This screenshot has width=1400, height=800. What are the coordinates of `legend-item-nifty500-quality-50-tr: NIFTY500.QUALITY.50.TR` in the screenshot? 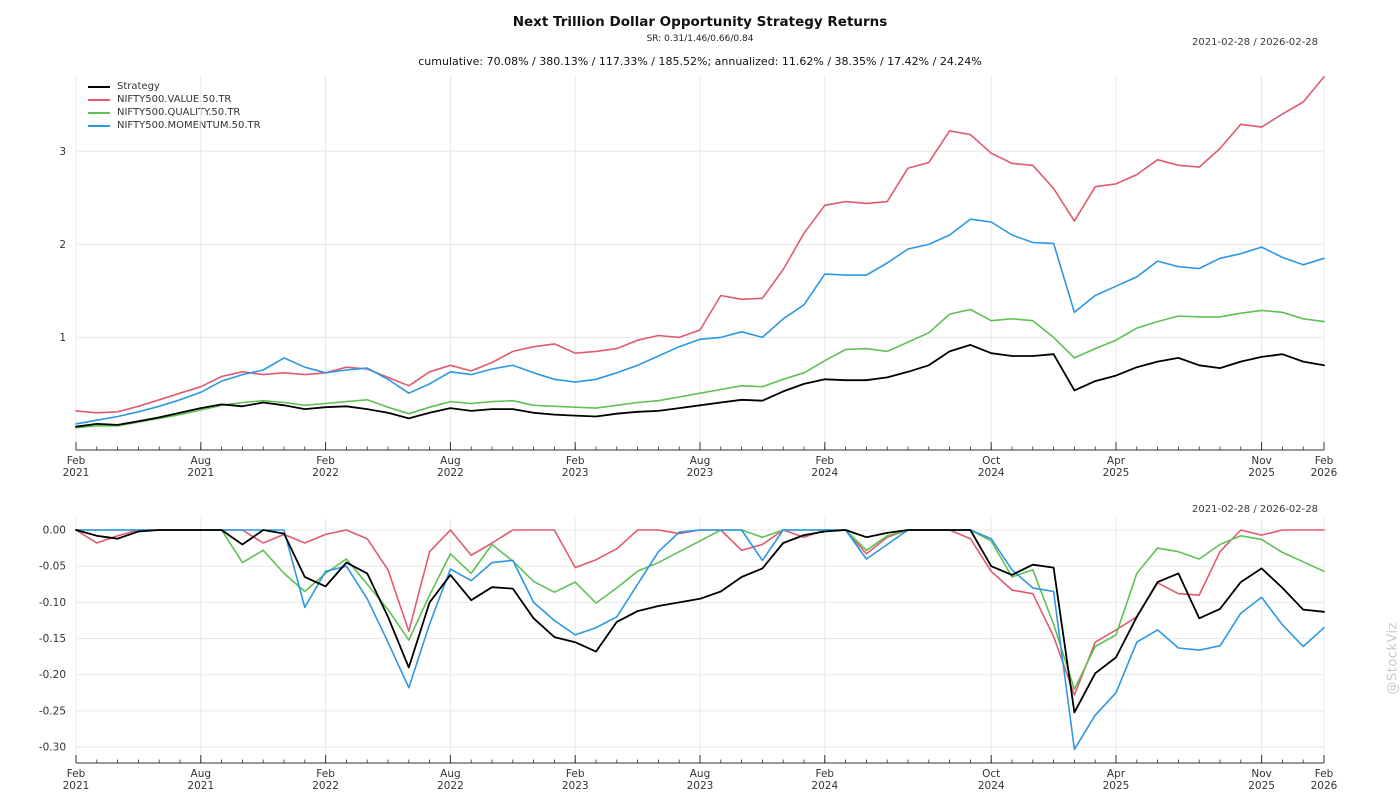 It's located at (174, 112).